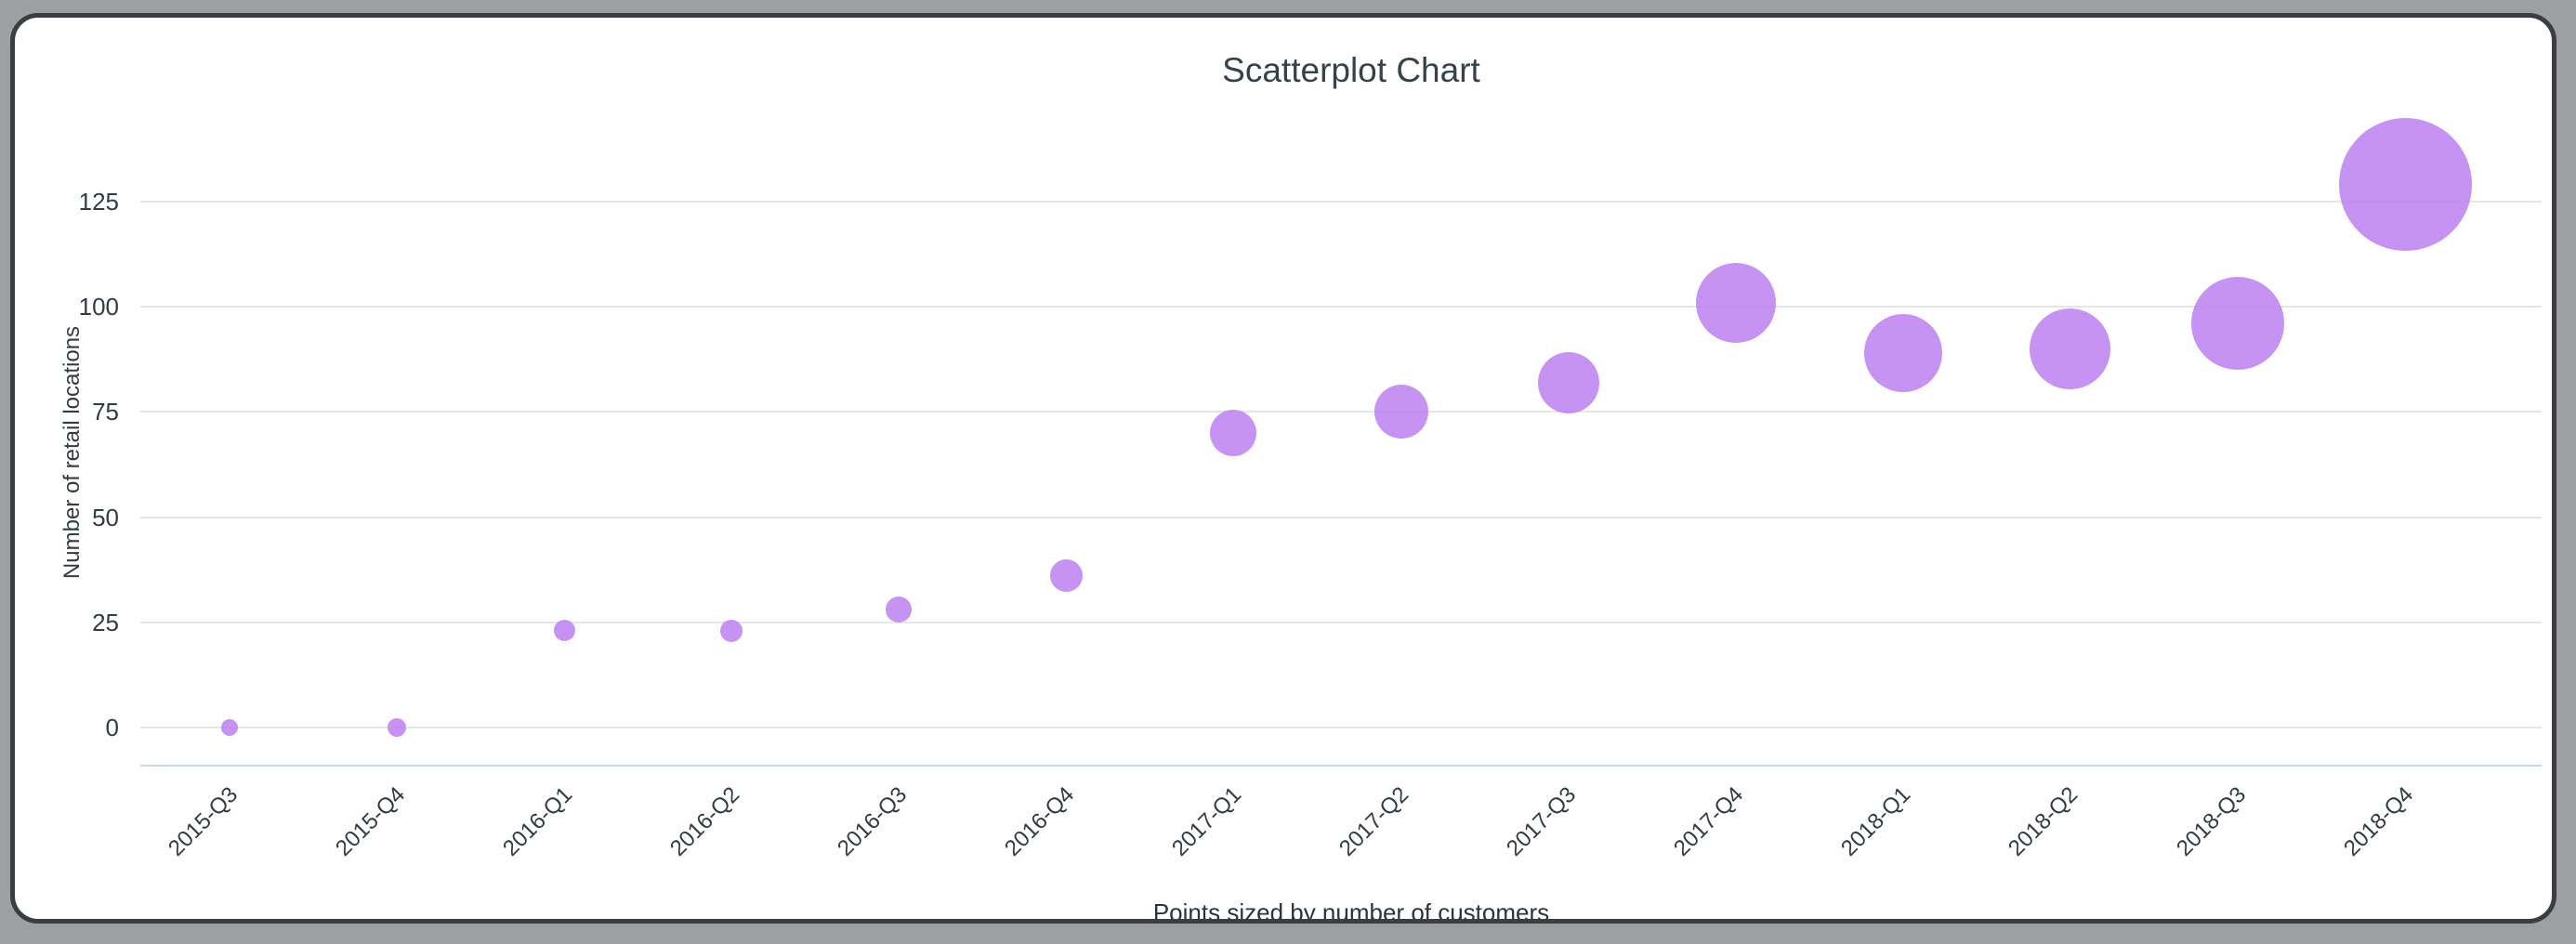  What do you see at coordinates (704, 821) in the screenshot?
I see `x-tick-label: 2016-Q2` at bounding box center [704, 821].